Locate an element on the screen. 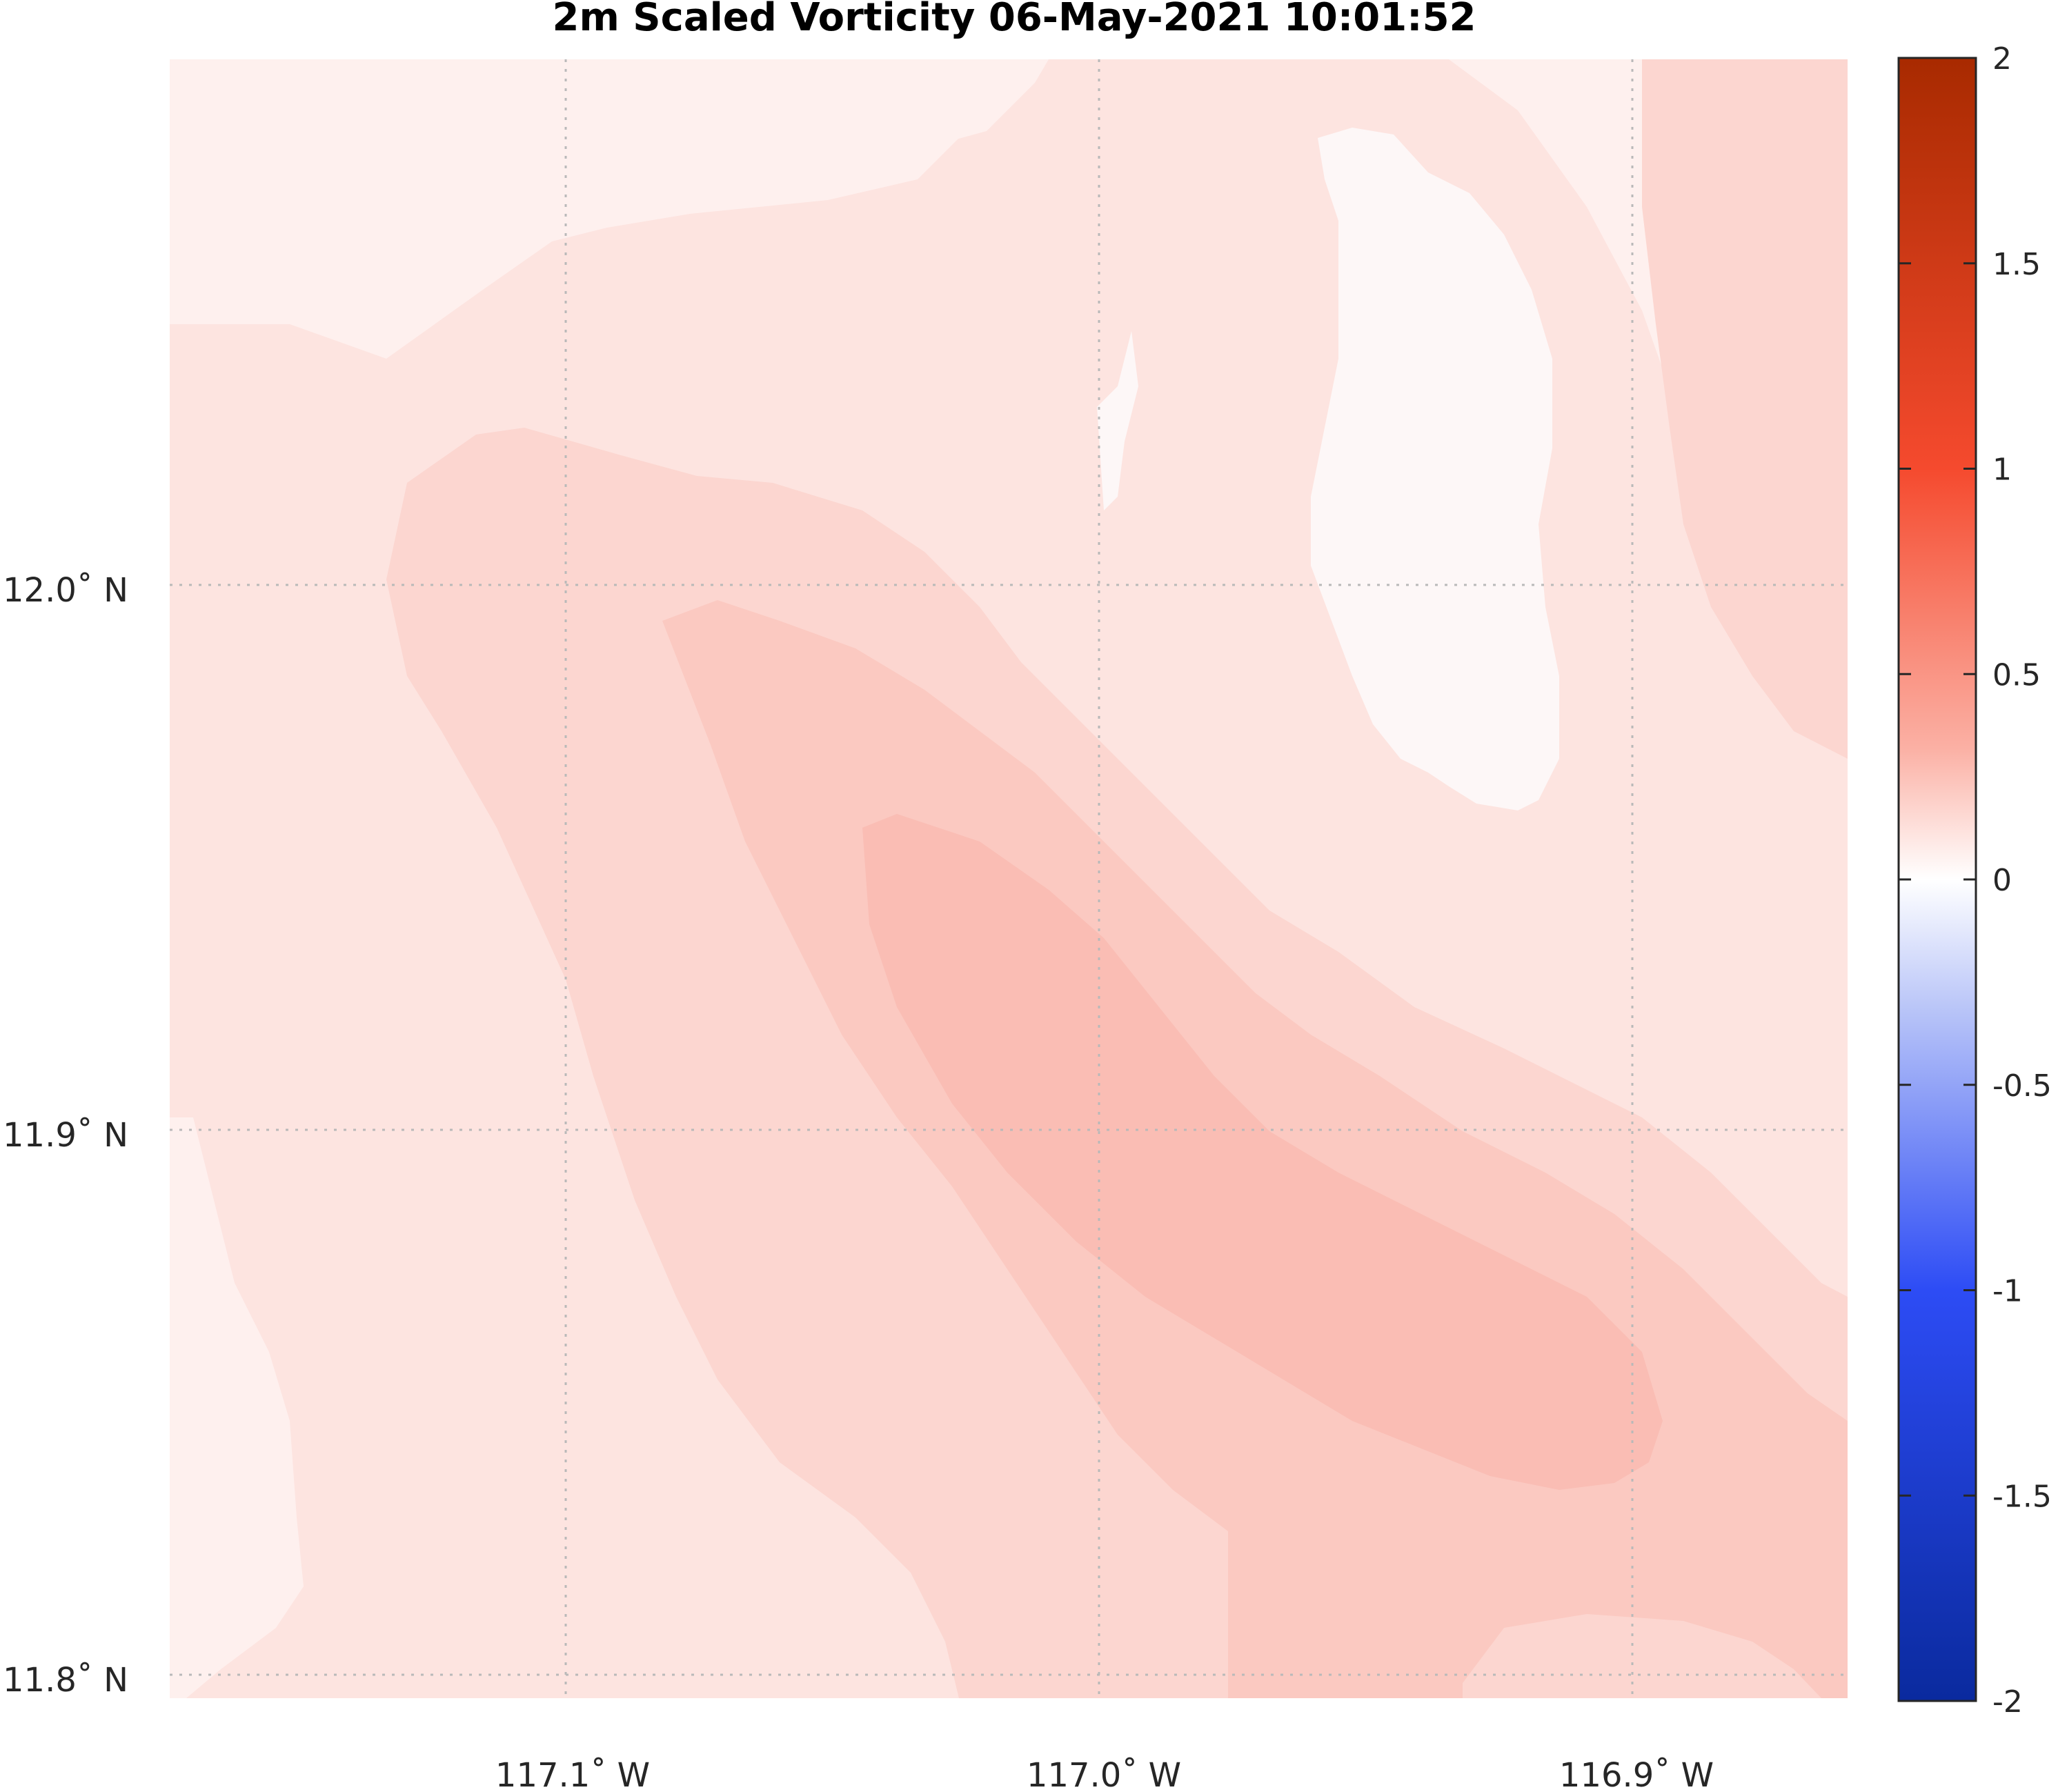  colorbar: 2 1.5 1 0.5 0 -0.5 -1 -1.5 -2 is located at coordinates (1974, 880).